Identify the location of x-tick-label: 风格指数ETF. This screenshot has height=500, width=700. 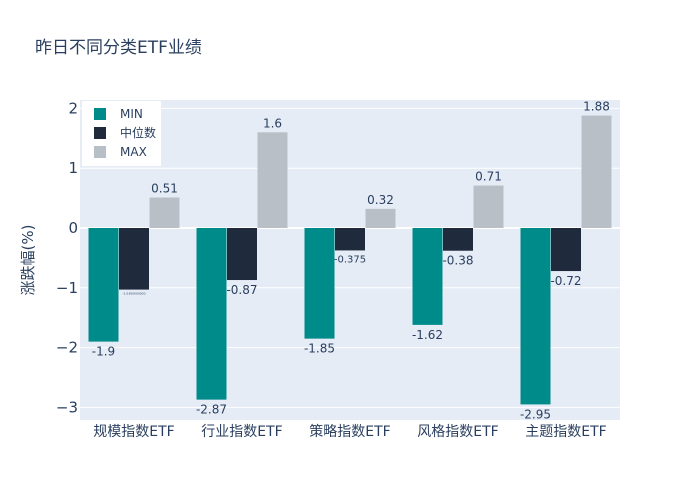
(457, 432).